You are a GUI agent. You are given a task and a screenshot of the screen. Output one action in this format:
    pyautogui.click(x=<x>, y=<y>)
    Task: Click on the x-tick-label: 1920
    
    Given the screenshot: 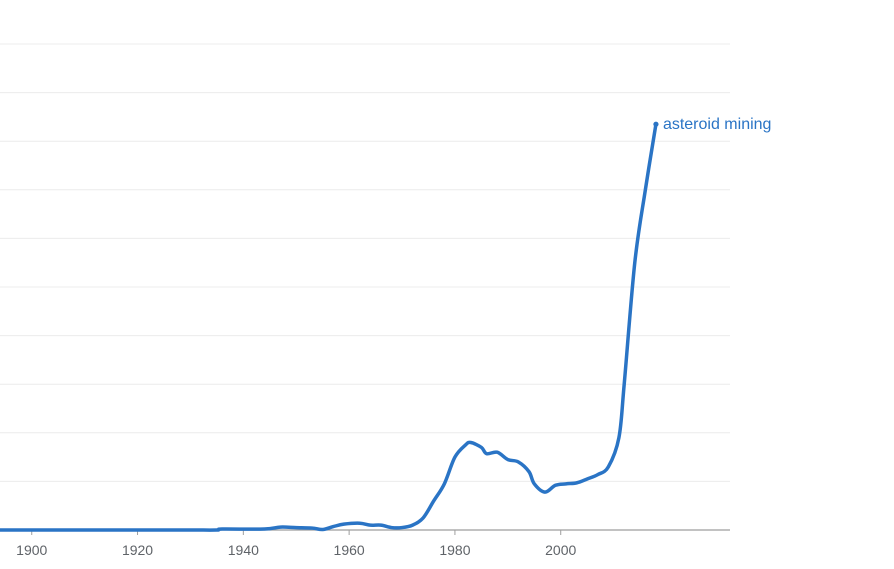 What is the action you would take?
    pyautogui.click(x=137, y=550)
    